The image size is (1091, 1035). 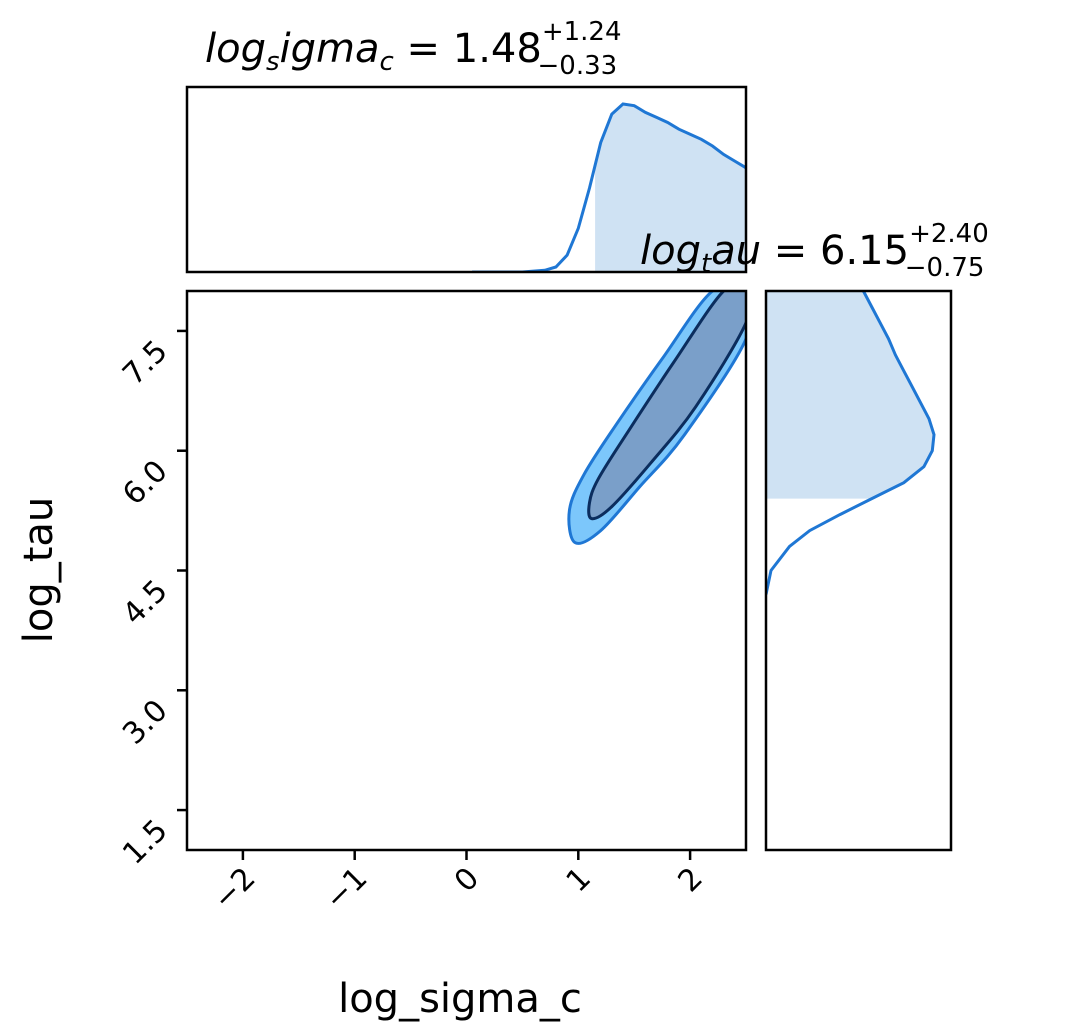 What do you see at coordinates (145, 602) in the screenshot?
I see `y-tick-label: 4.5` at bounding box center [145, 602].